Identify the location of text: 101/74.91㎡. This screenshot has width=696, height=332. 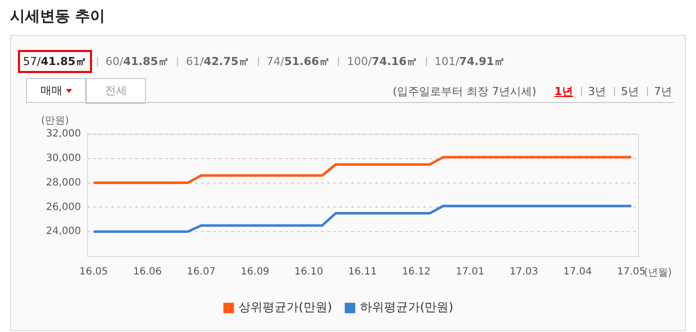
(469, 61).